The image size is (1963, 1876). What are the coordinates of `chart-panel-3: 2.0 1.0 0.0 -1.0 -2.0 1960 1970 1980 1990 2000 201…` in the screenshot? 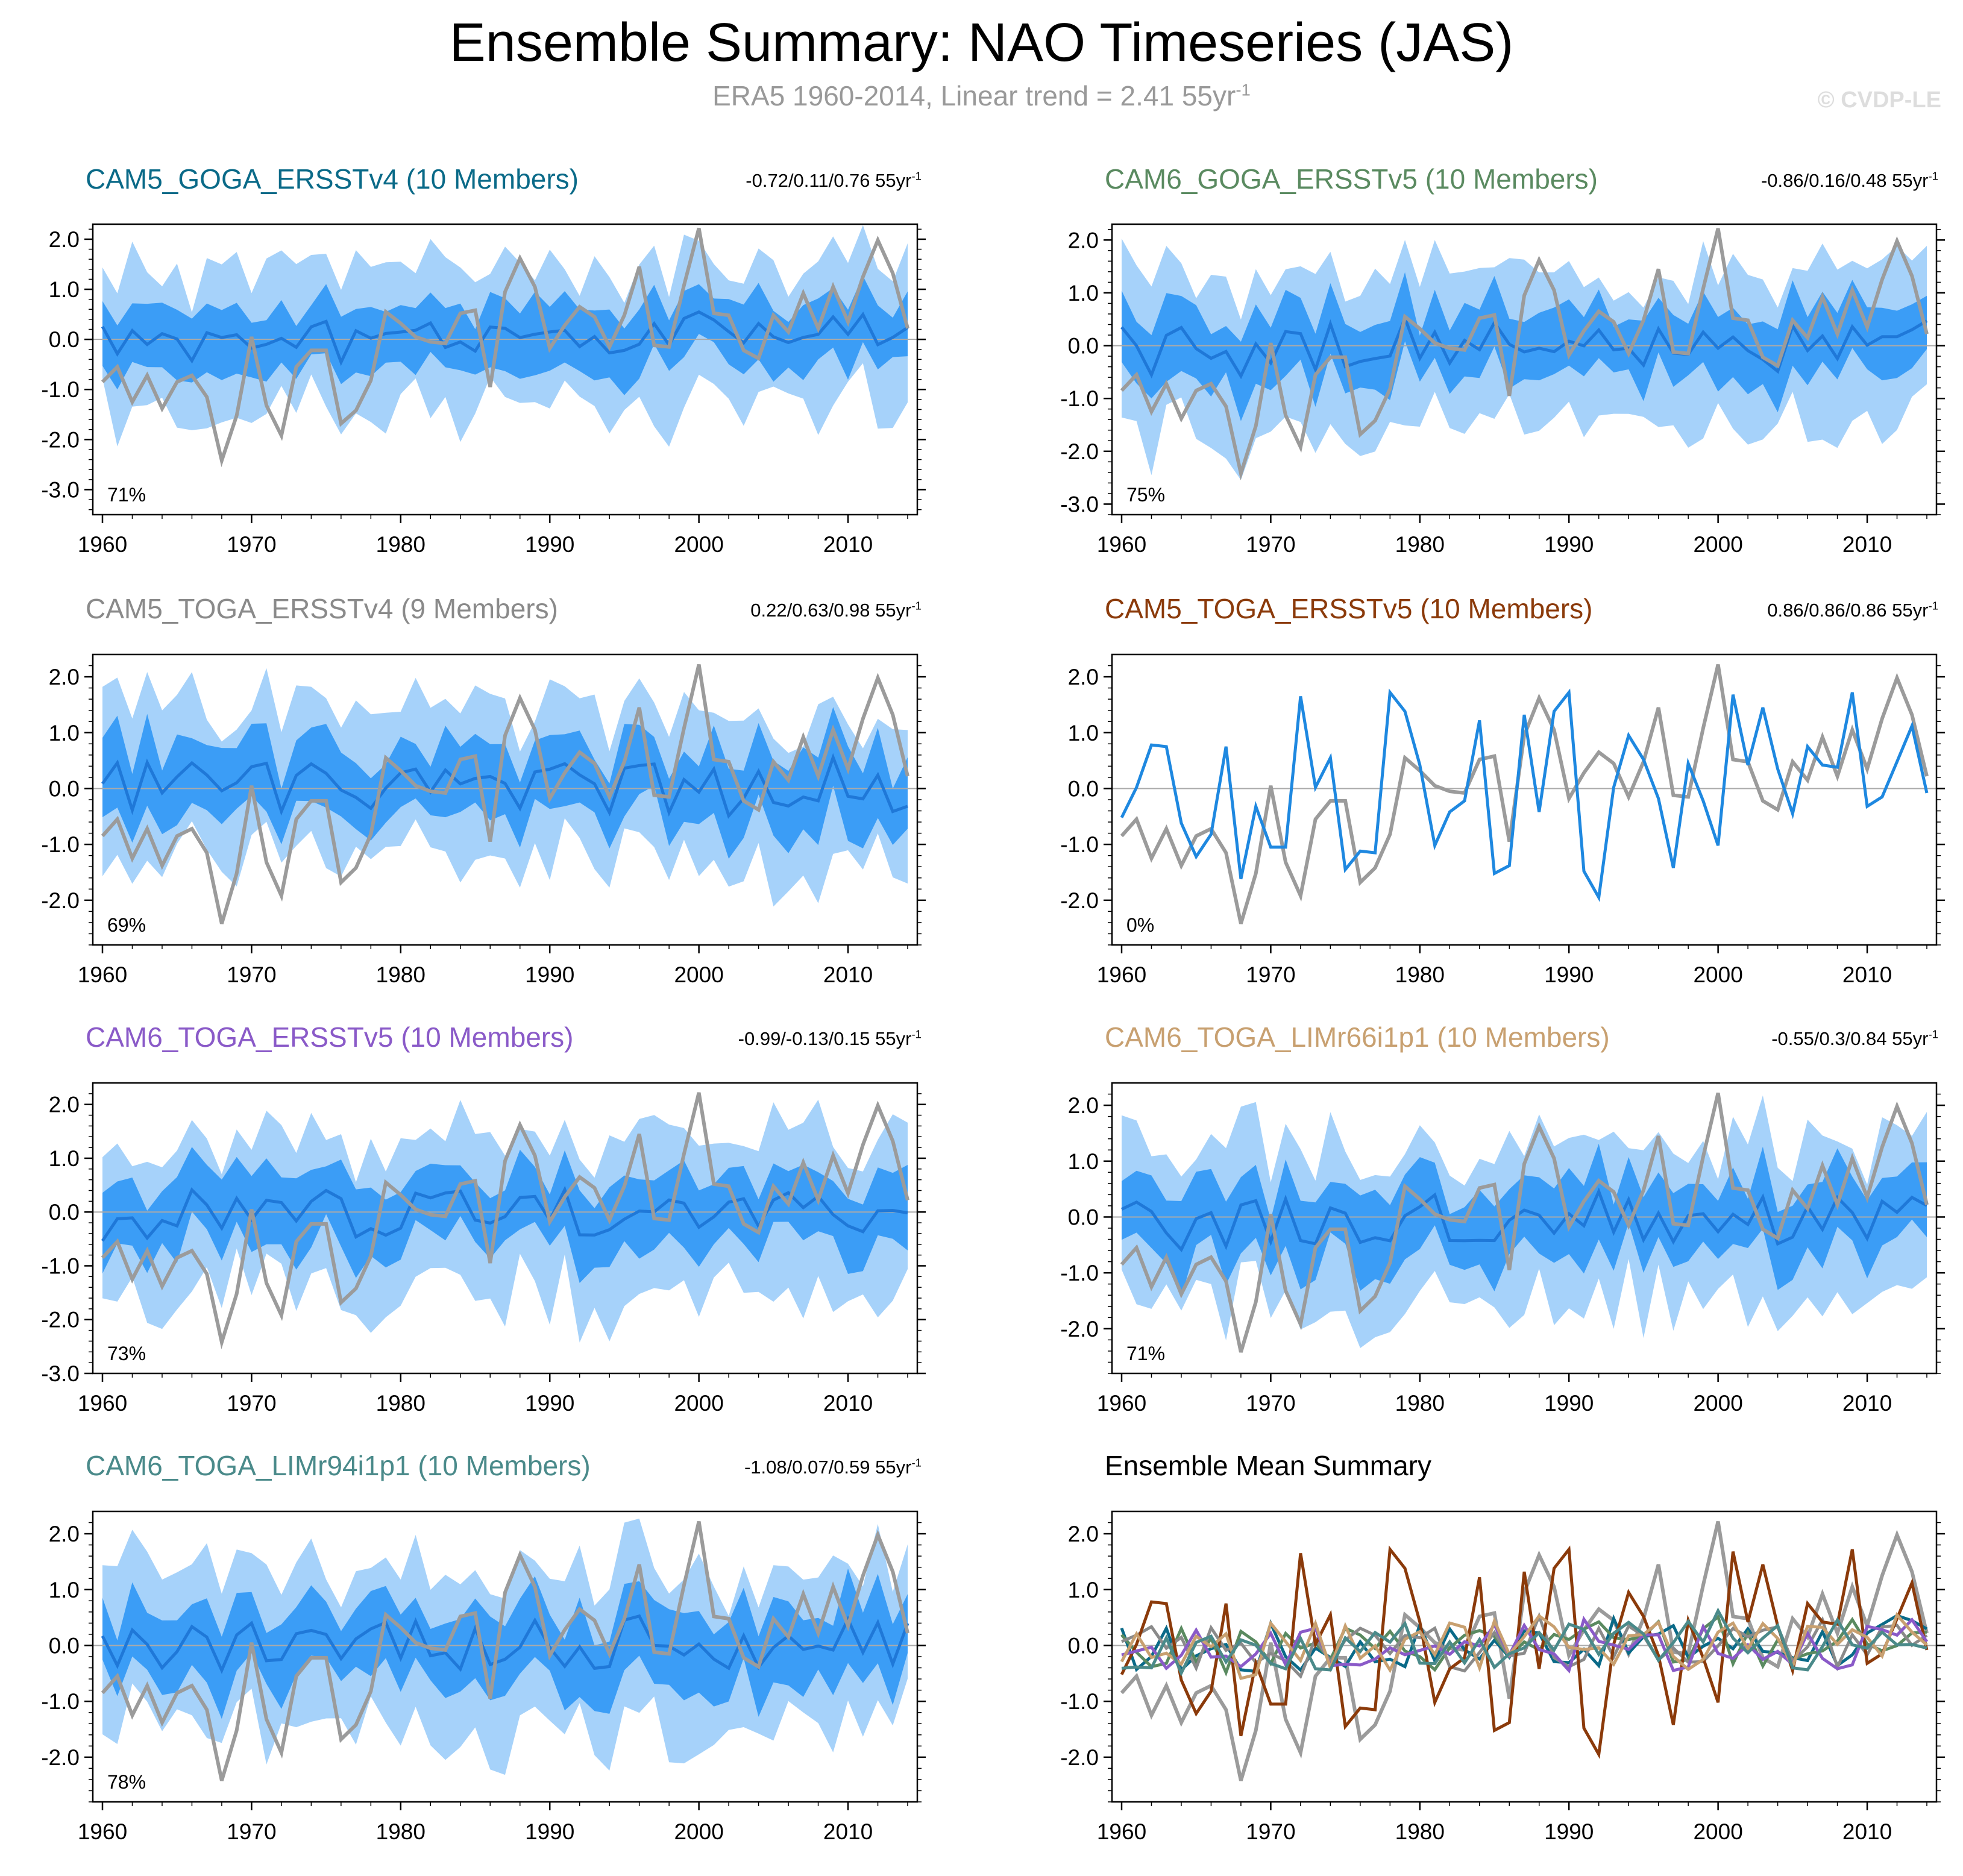 It's located at (483, 820).